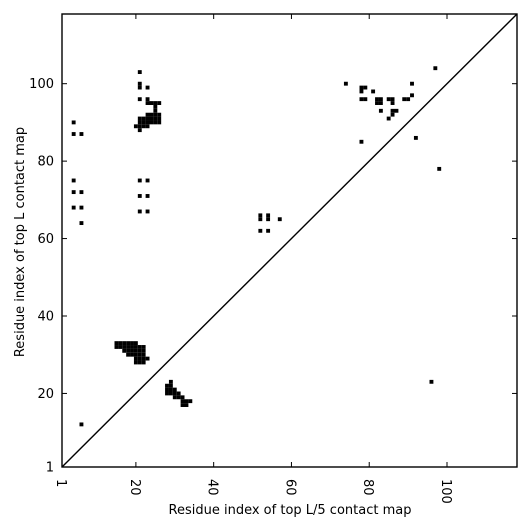 This screenshot has width=531, height=531. What do you see at coordinates (445, 491) in the screenshot?
I see `x-tick-label: 100` at bounding box center [445, 491].